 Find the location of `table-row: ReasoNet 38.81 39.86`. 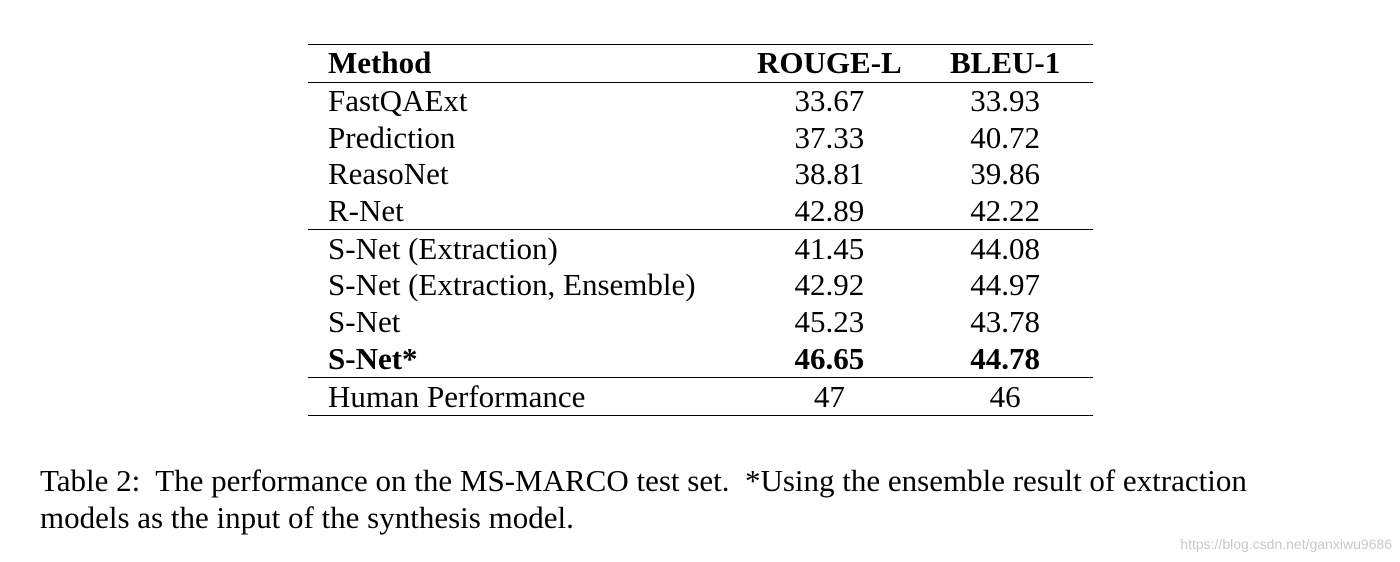

table-row: ReasoNet 38.81 39.86 is located at coordinates (700, 174).